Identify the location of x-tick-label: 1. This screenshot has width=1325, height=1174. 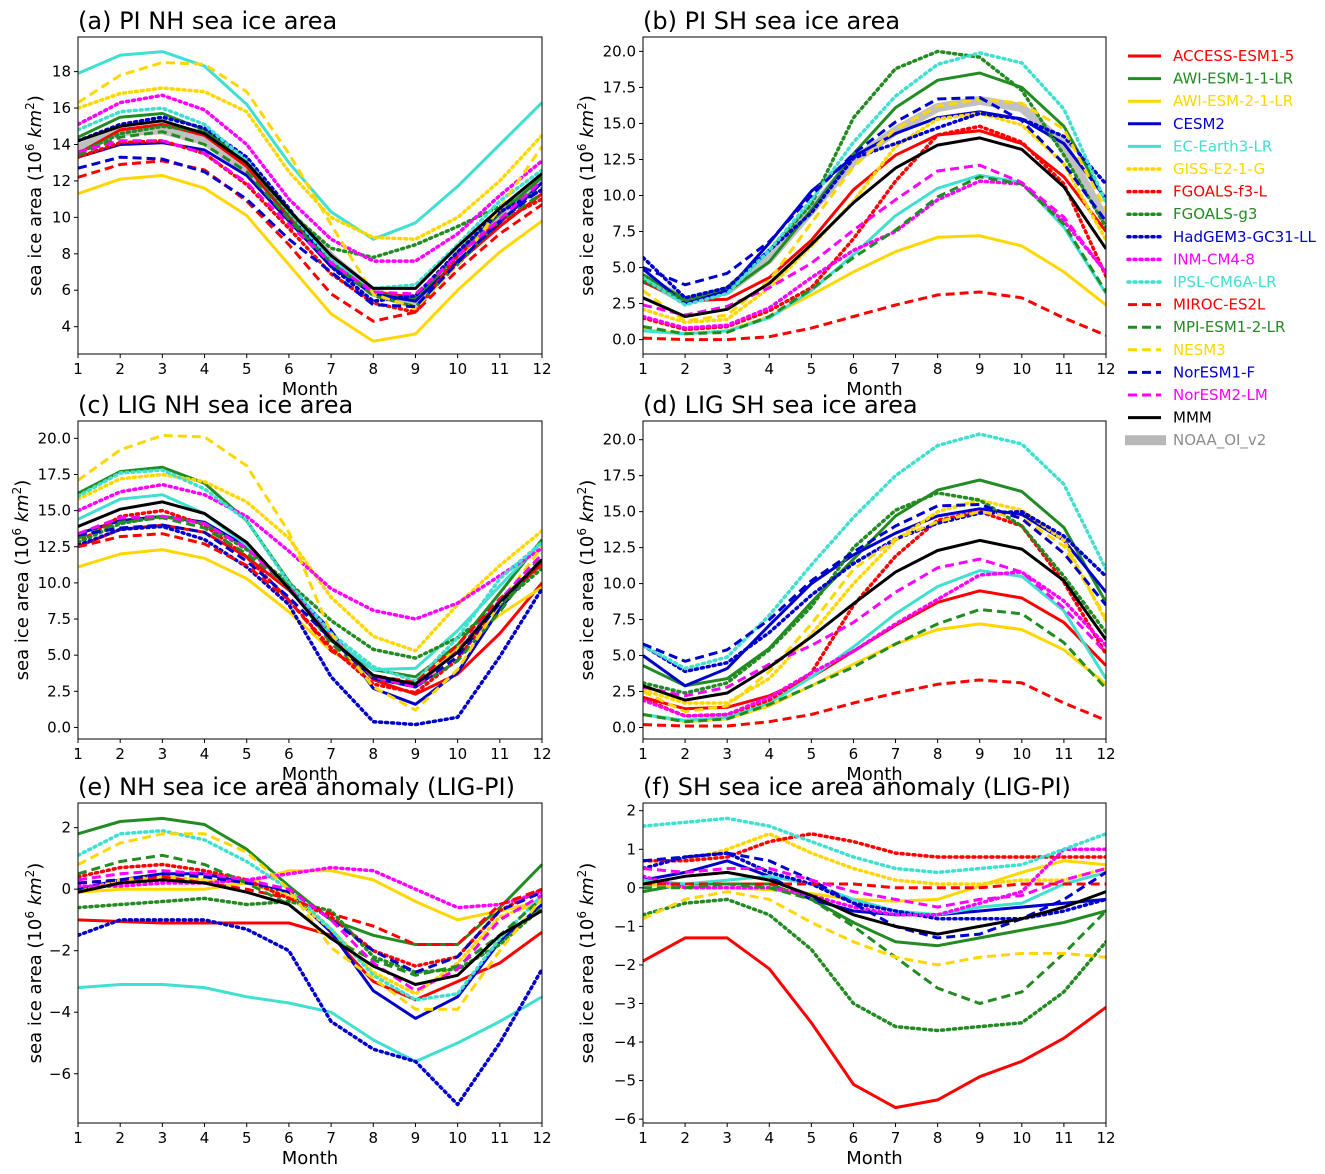
(643, 369).